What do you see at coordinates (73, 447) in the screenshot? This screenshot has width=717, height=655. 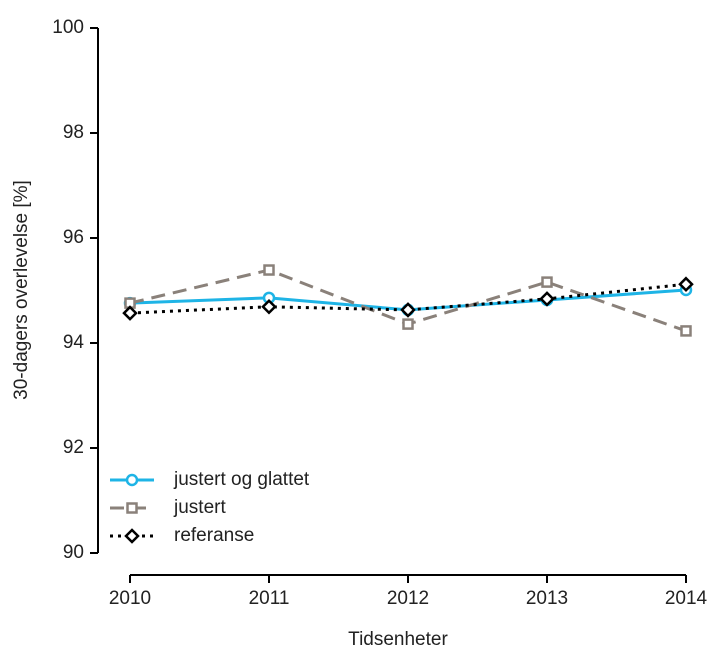 I see `y-tick-label: 92` at bounding box center [73, 447].